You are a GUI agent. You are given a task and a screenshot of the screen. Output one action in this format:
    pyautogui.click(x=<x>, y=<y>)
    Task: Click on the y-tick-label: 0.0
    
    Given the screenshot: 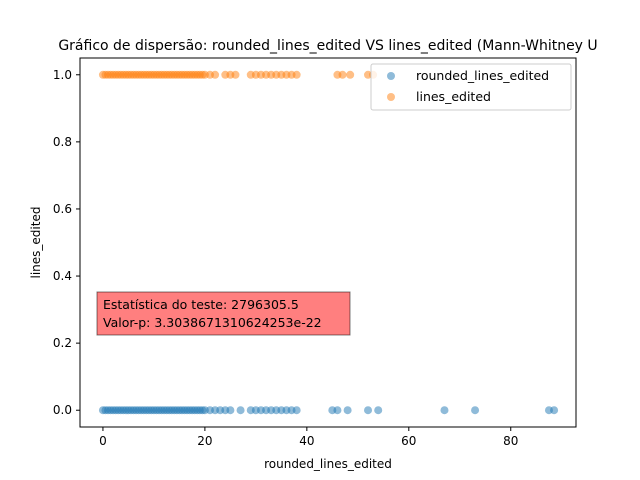 What is the action you would take?
    pyautogui.click(x=62, y=410)
    